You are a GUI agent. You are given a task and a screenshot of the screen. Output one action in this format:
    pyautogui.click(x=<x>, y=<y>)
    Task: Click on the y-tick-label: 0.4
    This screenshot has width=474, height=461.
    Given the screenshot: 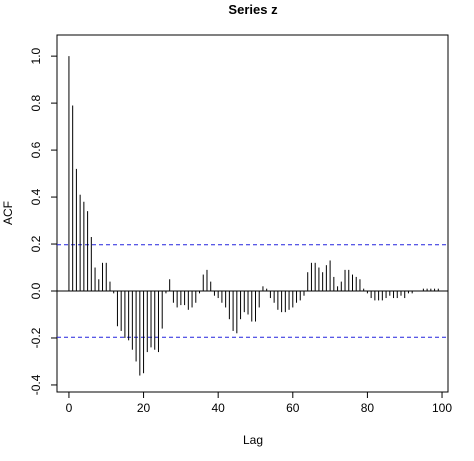 What is the action you would take?
    pyautogui.click(x=36, y=196)
    